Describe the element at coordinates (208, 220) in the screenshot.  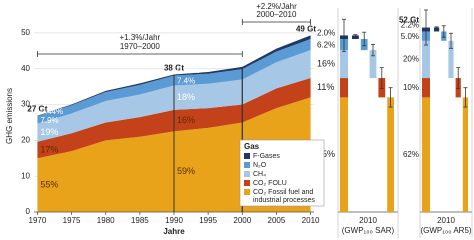
I see `x-tick-label: 1995` at that location.